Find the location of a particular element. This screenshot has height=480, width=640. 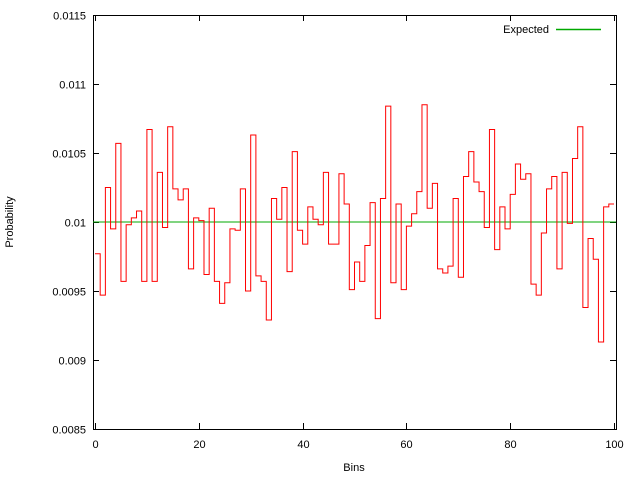

y-tick-labels: 0.0085 0.009 0.0095 0.01 0.0105 0.011 0.0115 is located at coordinates (69, 224).